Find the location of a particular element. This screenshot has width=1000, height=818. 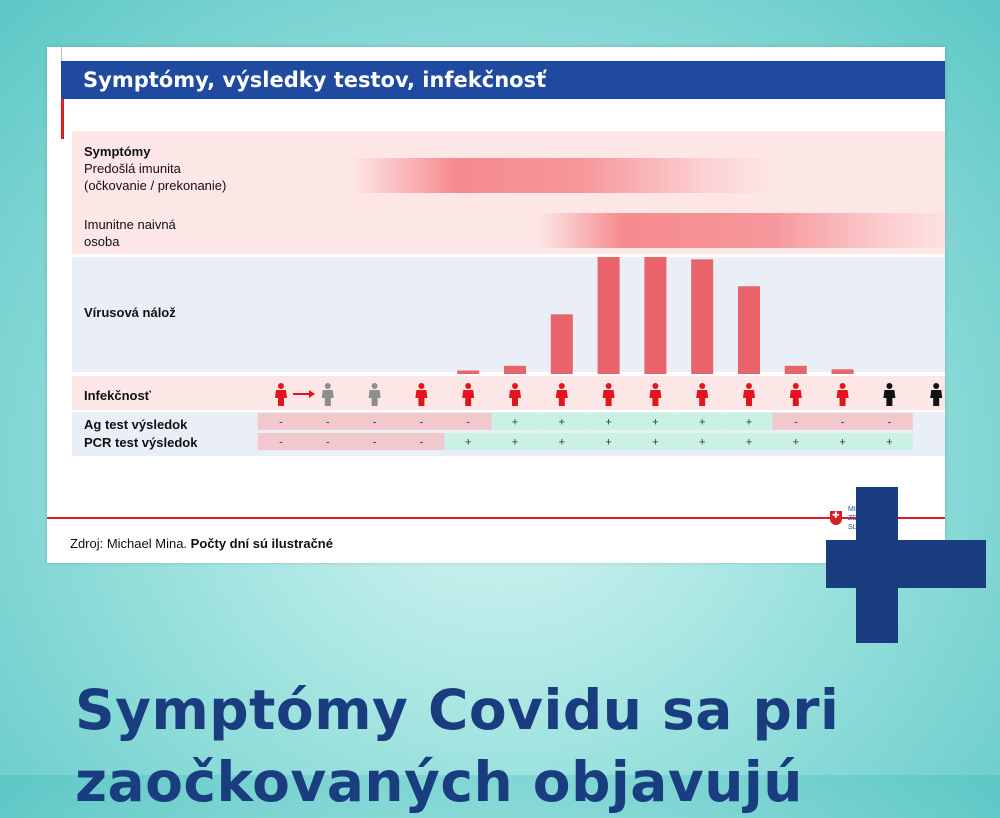

plus-icon-horizontal is located at coordinates (906, 564).